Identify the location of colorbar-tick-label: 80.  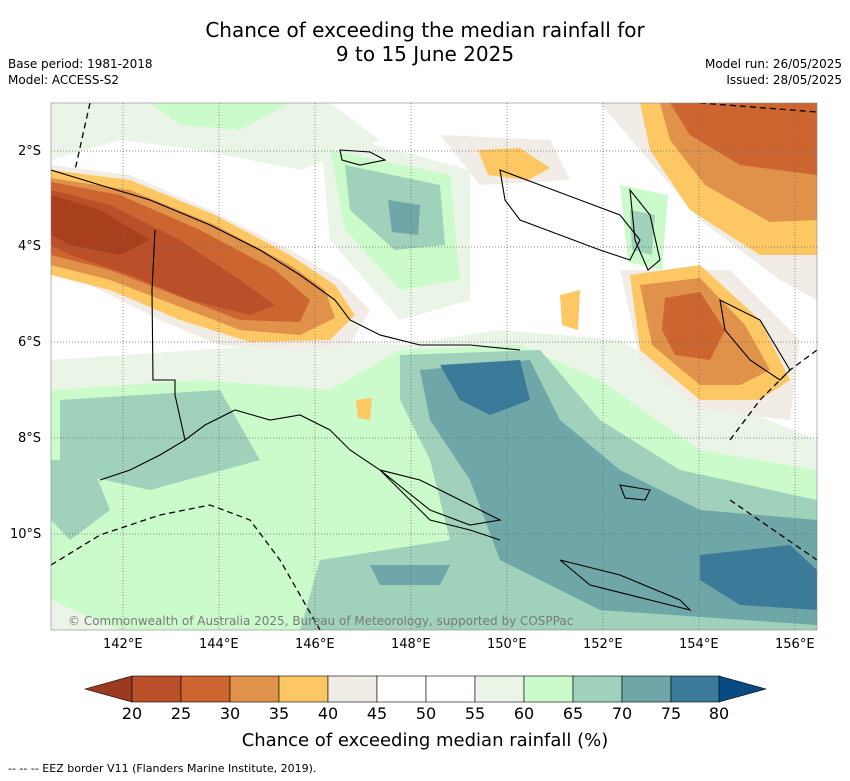
(719, 713).